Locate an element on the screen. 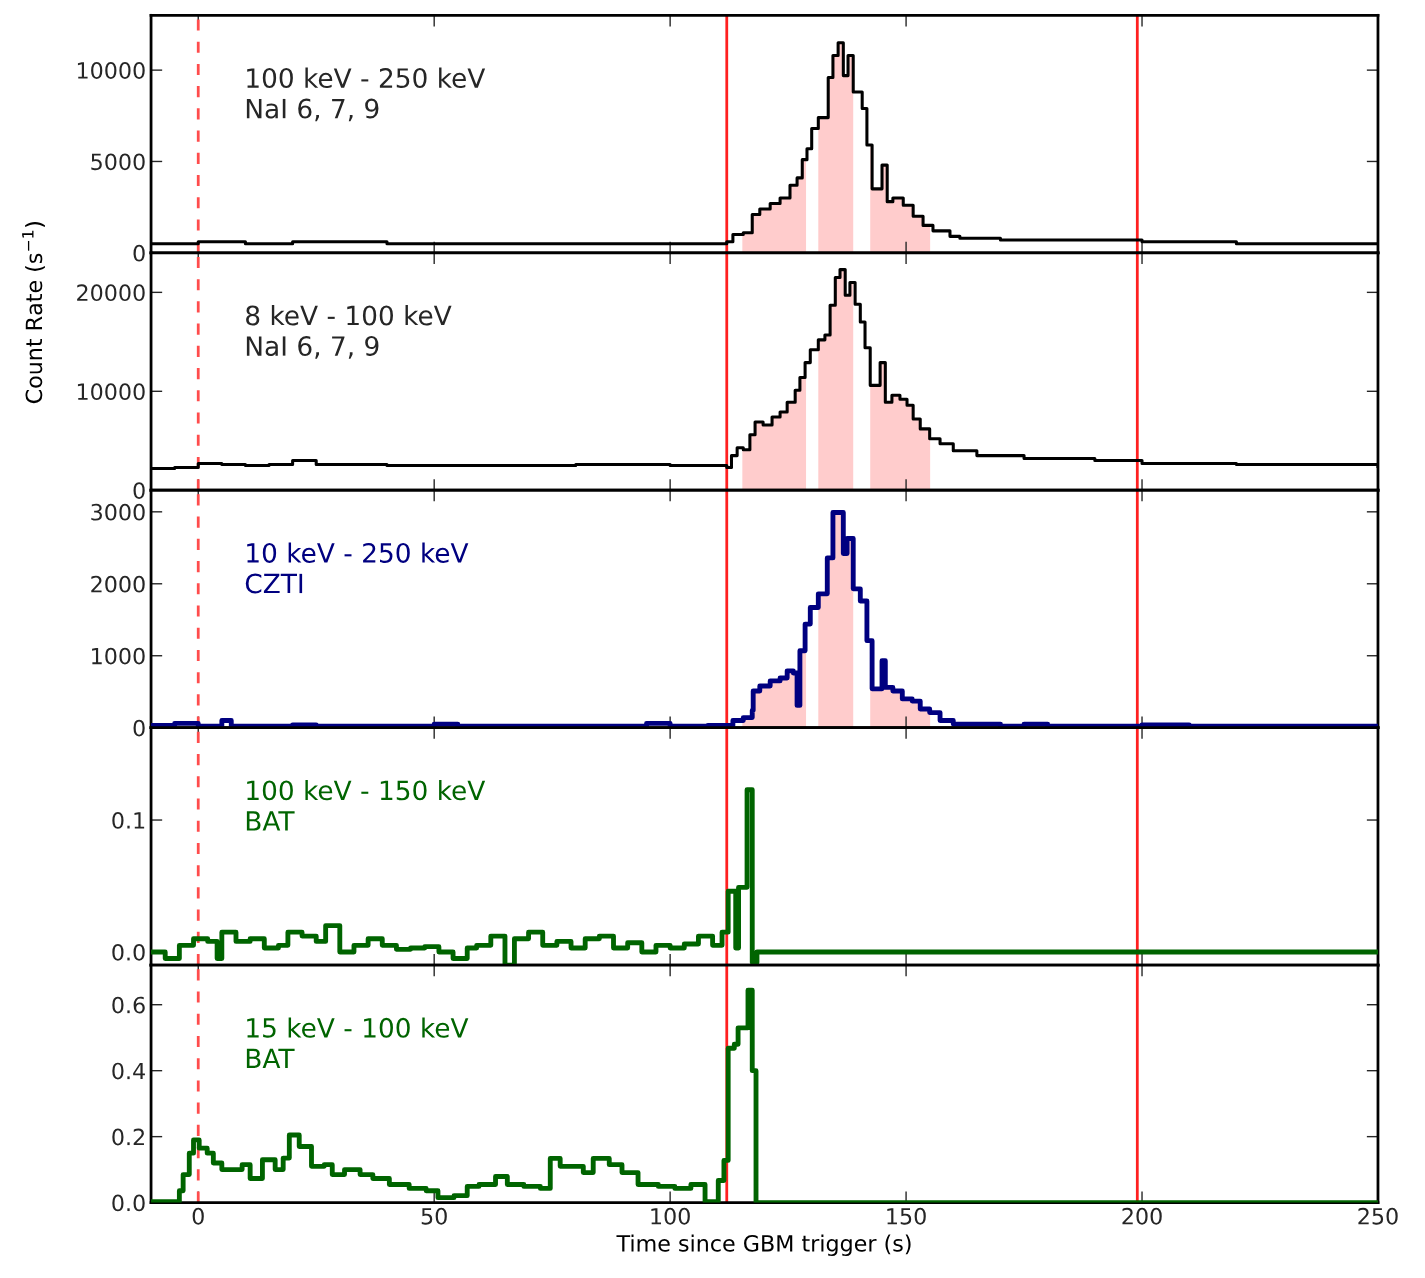 The image size is (1425, 1278). y-tick-label: 20000 is located at coordinates (111, 293).